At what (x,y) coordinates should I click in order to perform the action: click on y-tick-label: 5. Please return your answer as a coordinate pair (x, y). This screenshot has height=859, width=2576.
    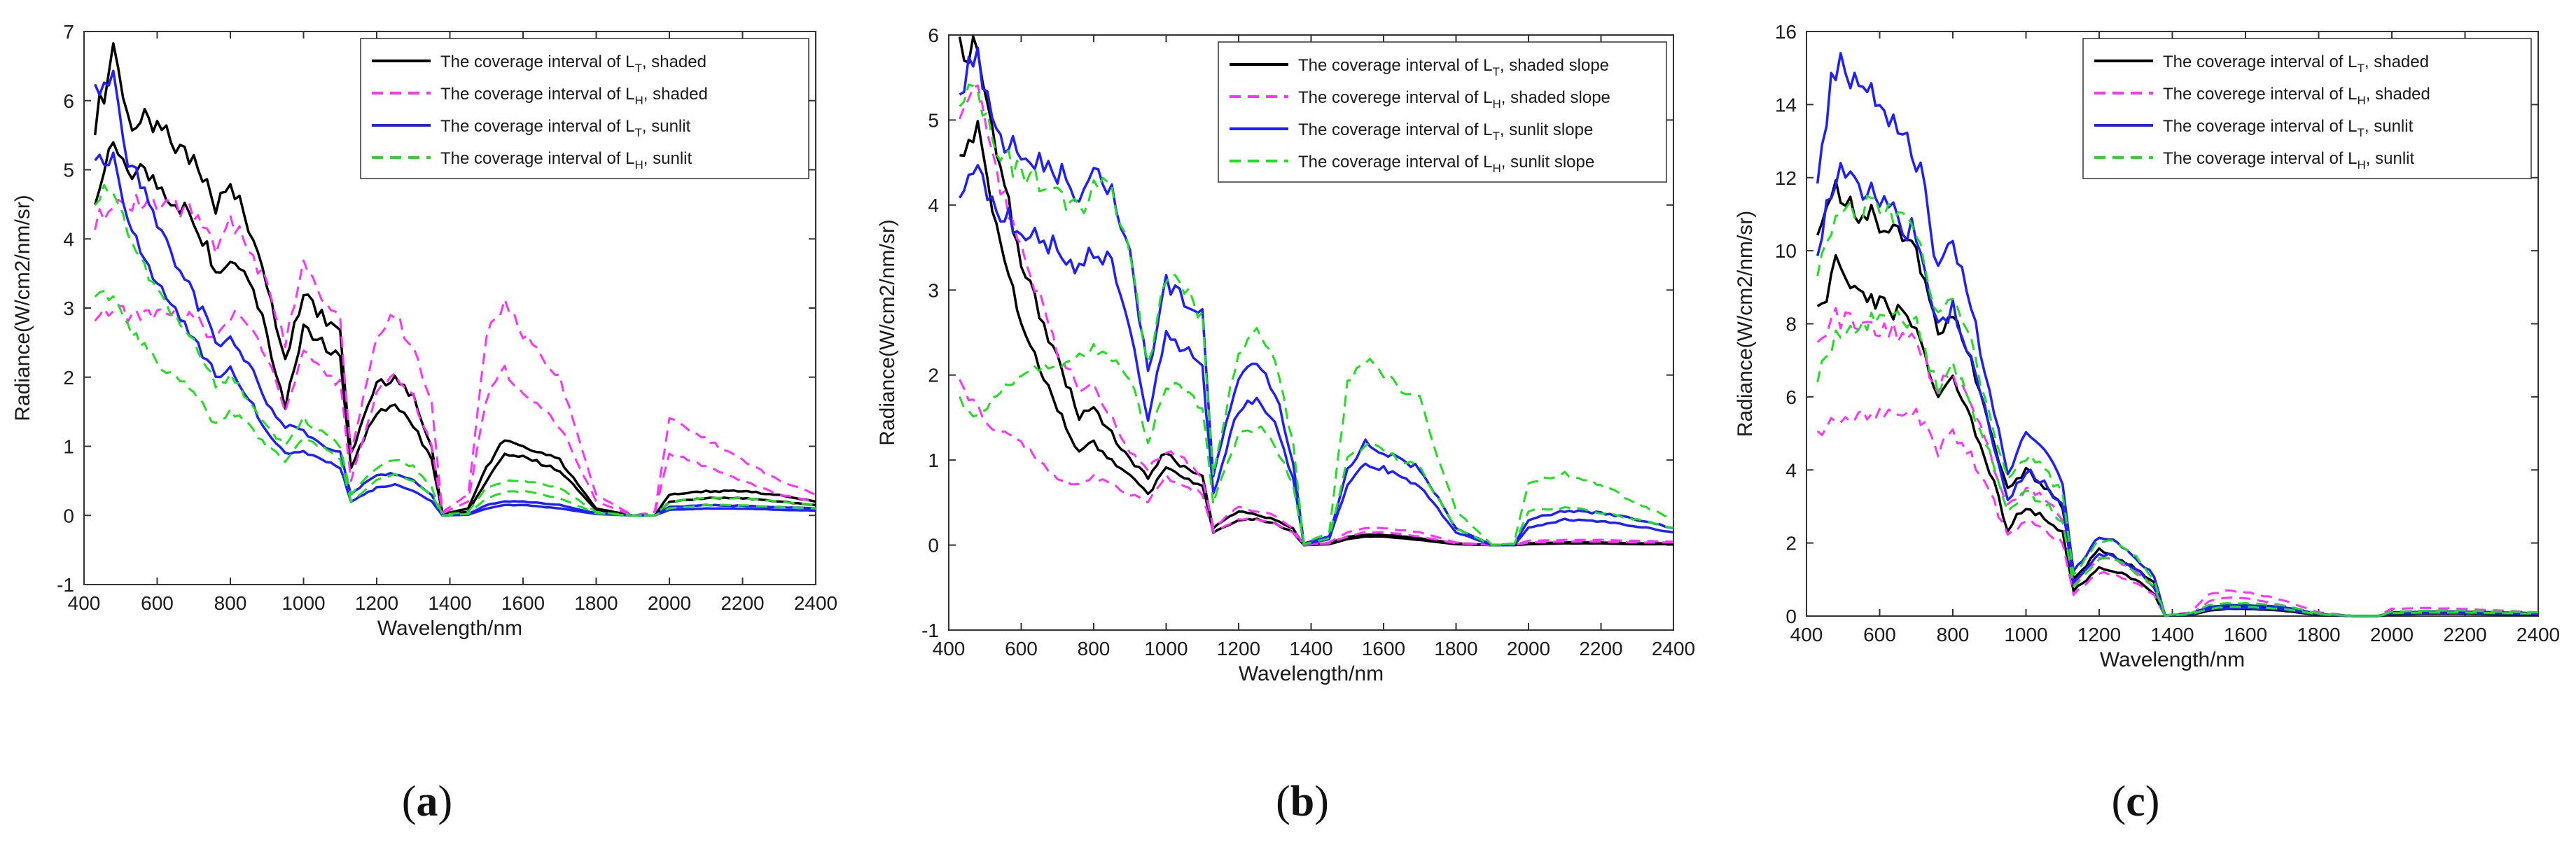
    Looking at the image, I should click on (68, 170).